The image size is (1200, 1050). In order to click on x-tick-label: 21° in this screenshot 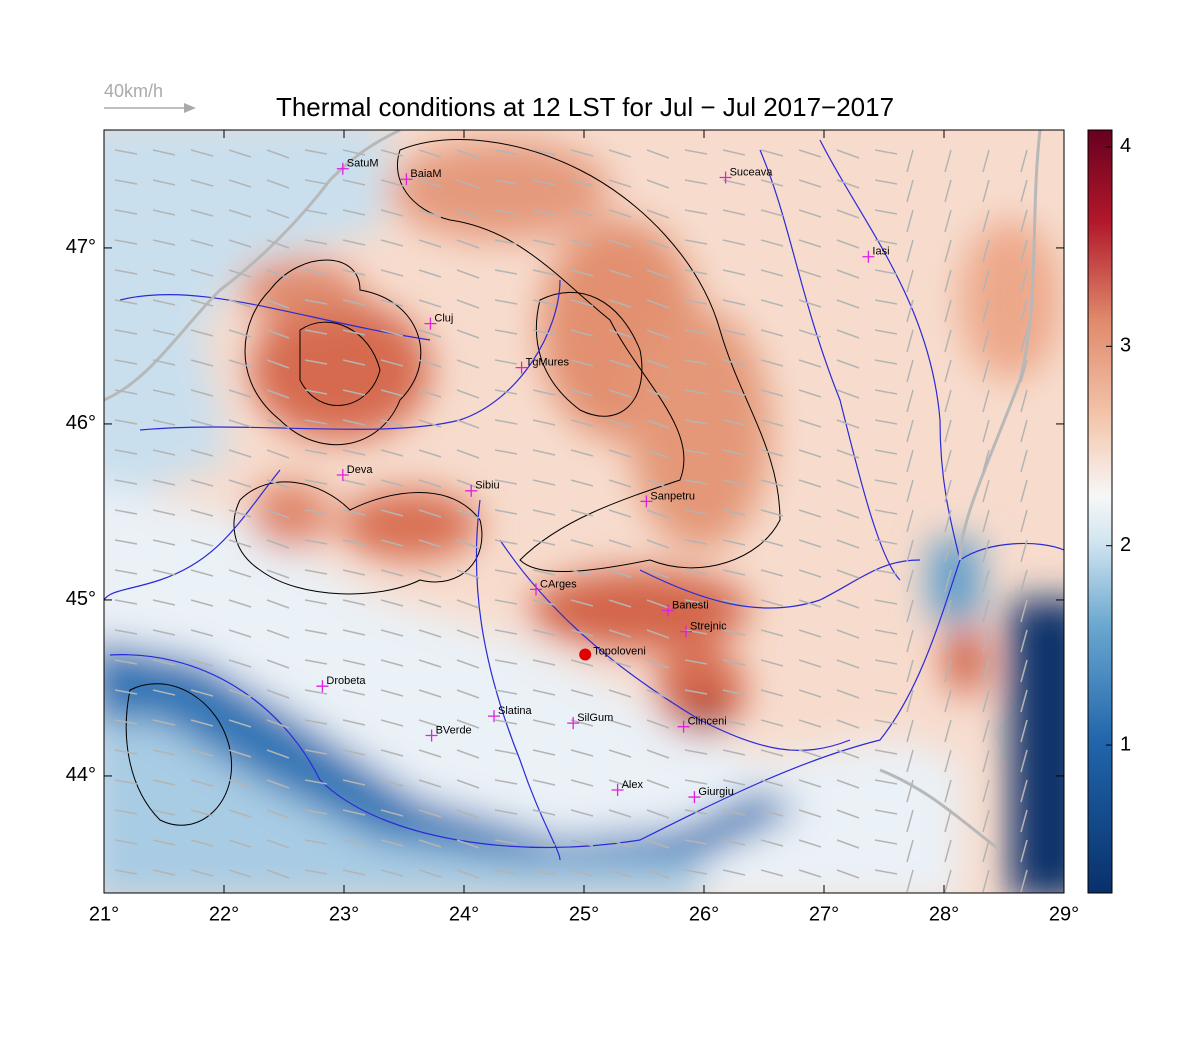, I will do `click(104, 914)`.